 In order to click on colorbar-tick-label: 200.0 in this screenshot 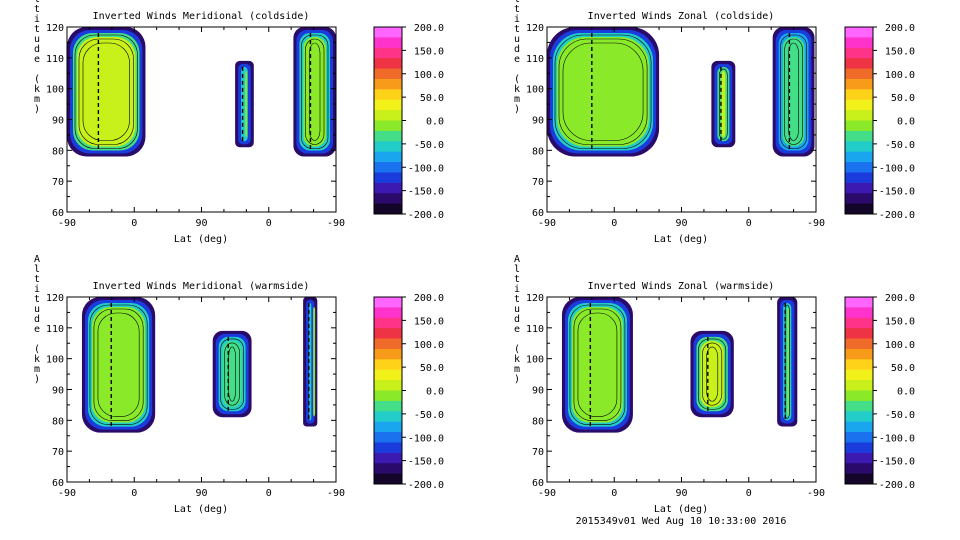, I will do `click(429, 298)`.